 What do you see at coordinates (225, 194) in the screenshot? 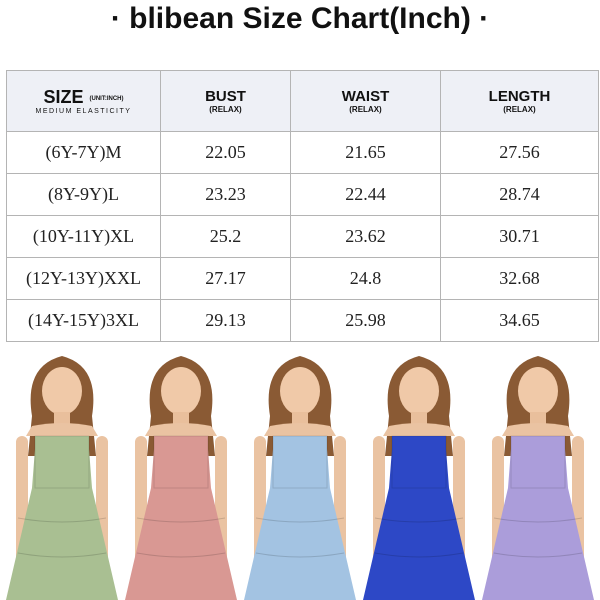
I see `value-cell: 23.23` at bounding box center [225, 194].